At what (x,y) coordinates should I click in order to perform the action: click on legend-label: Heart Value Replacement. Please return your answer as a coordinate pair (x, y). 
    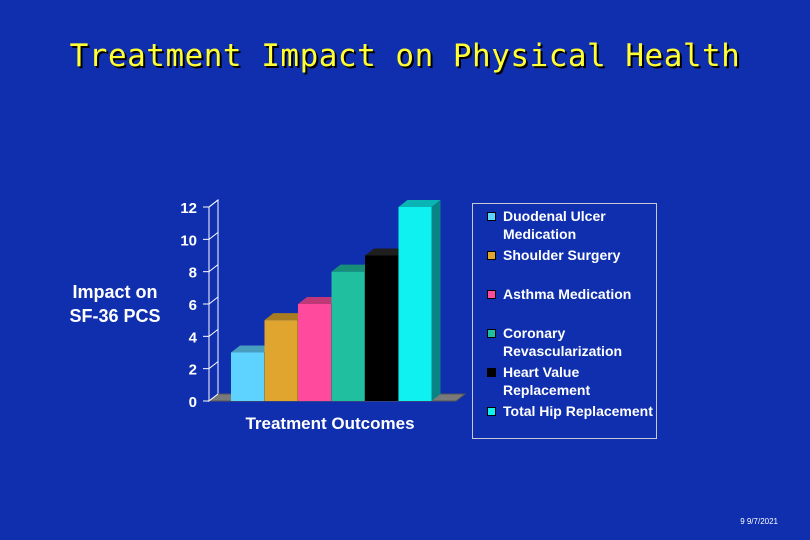
    Looking at the image, I should click on (547, 381).